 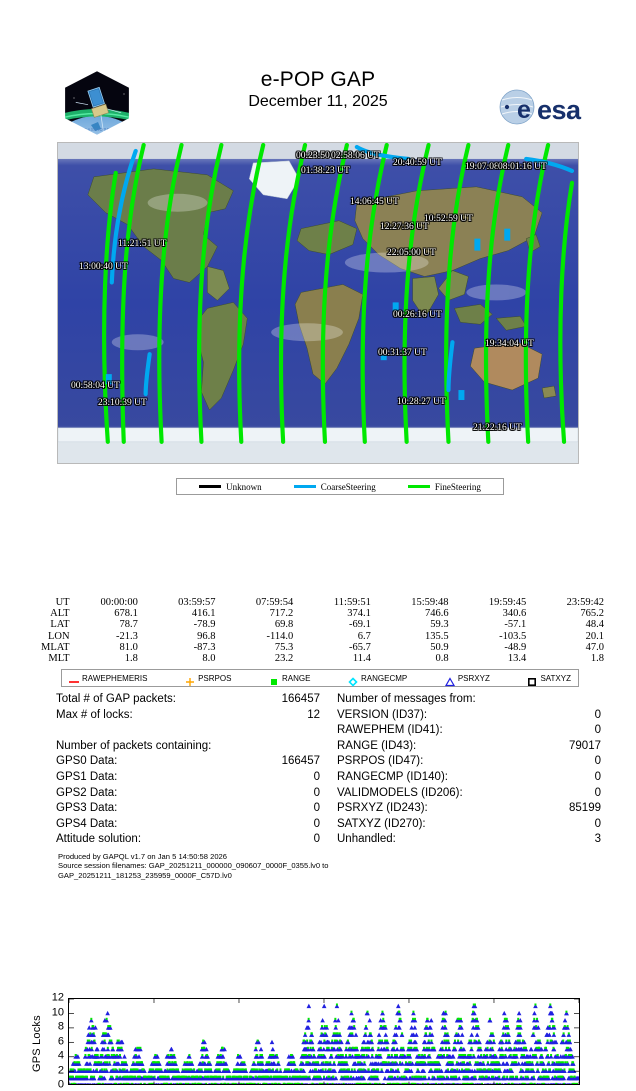 What do you see at coordinates (97, 103) in the screenshot?
I see `cassiope-mission-patch-icon: CASSIOPE` at bounding box center [97, 103].